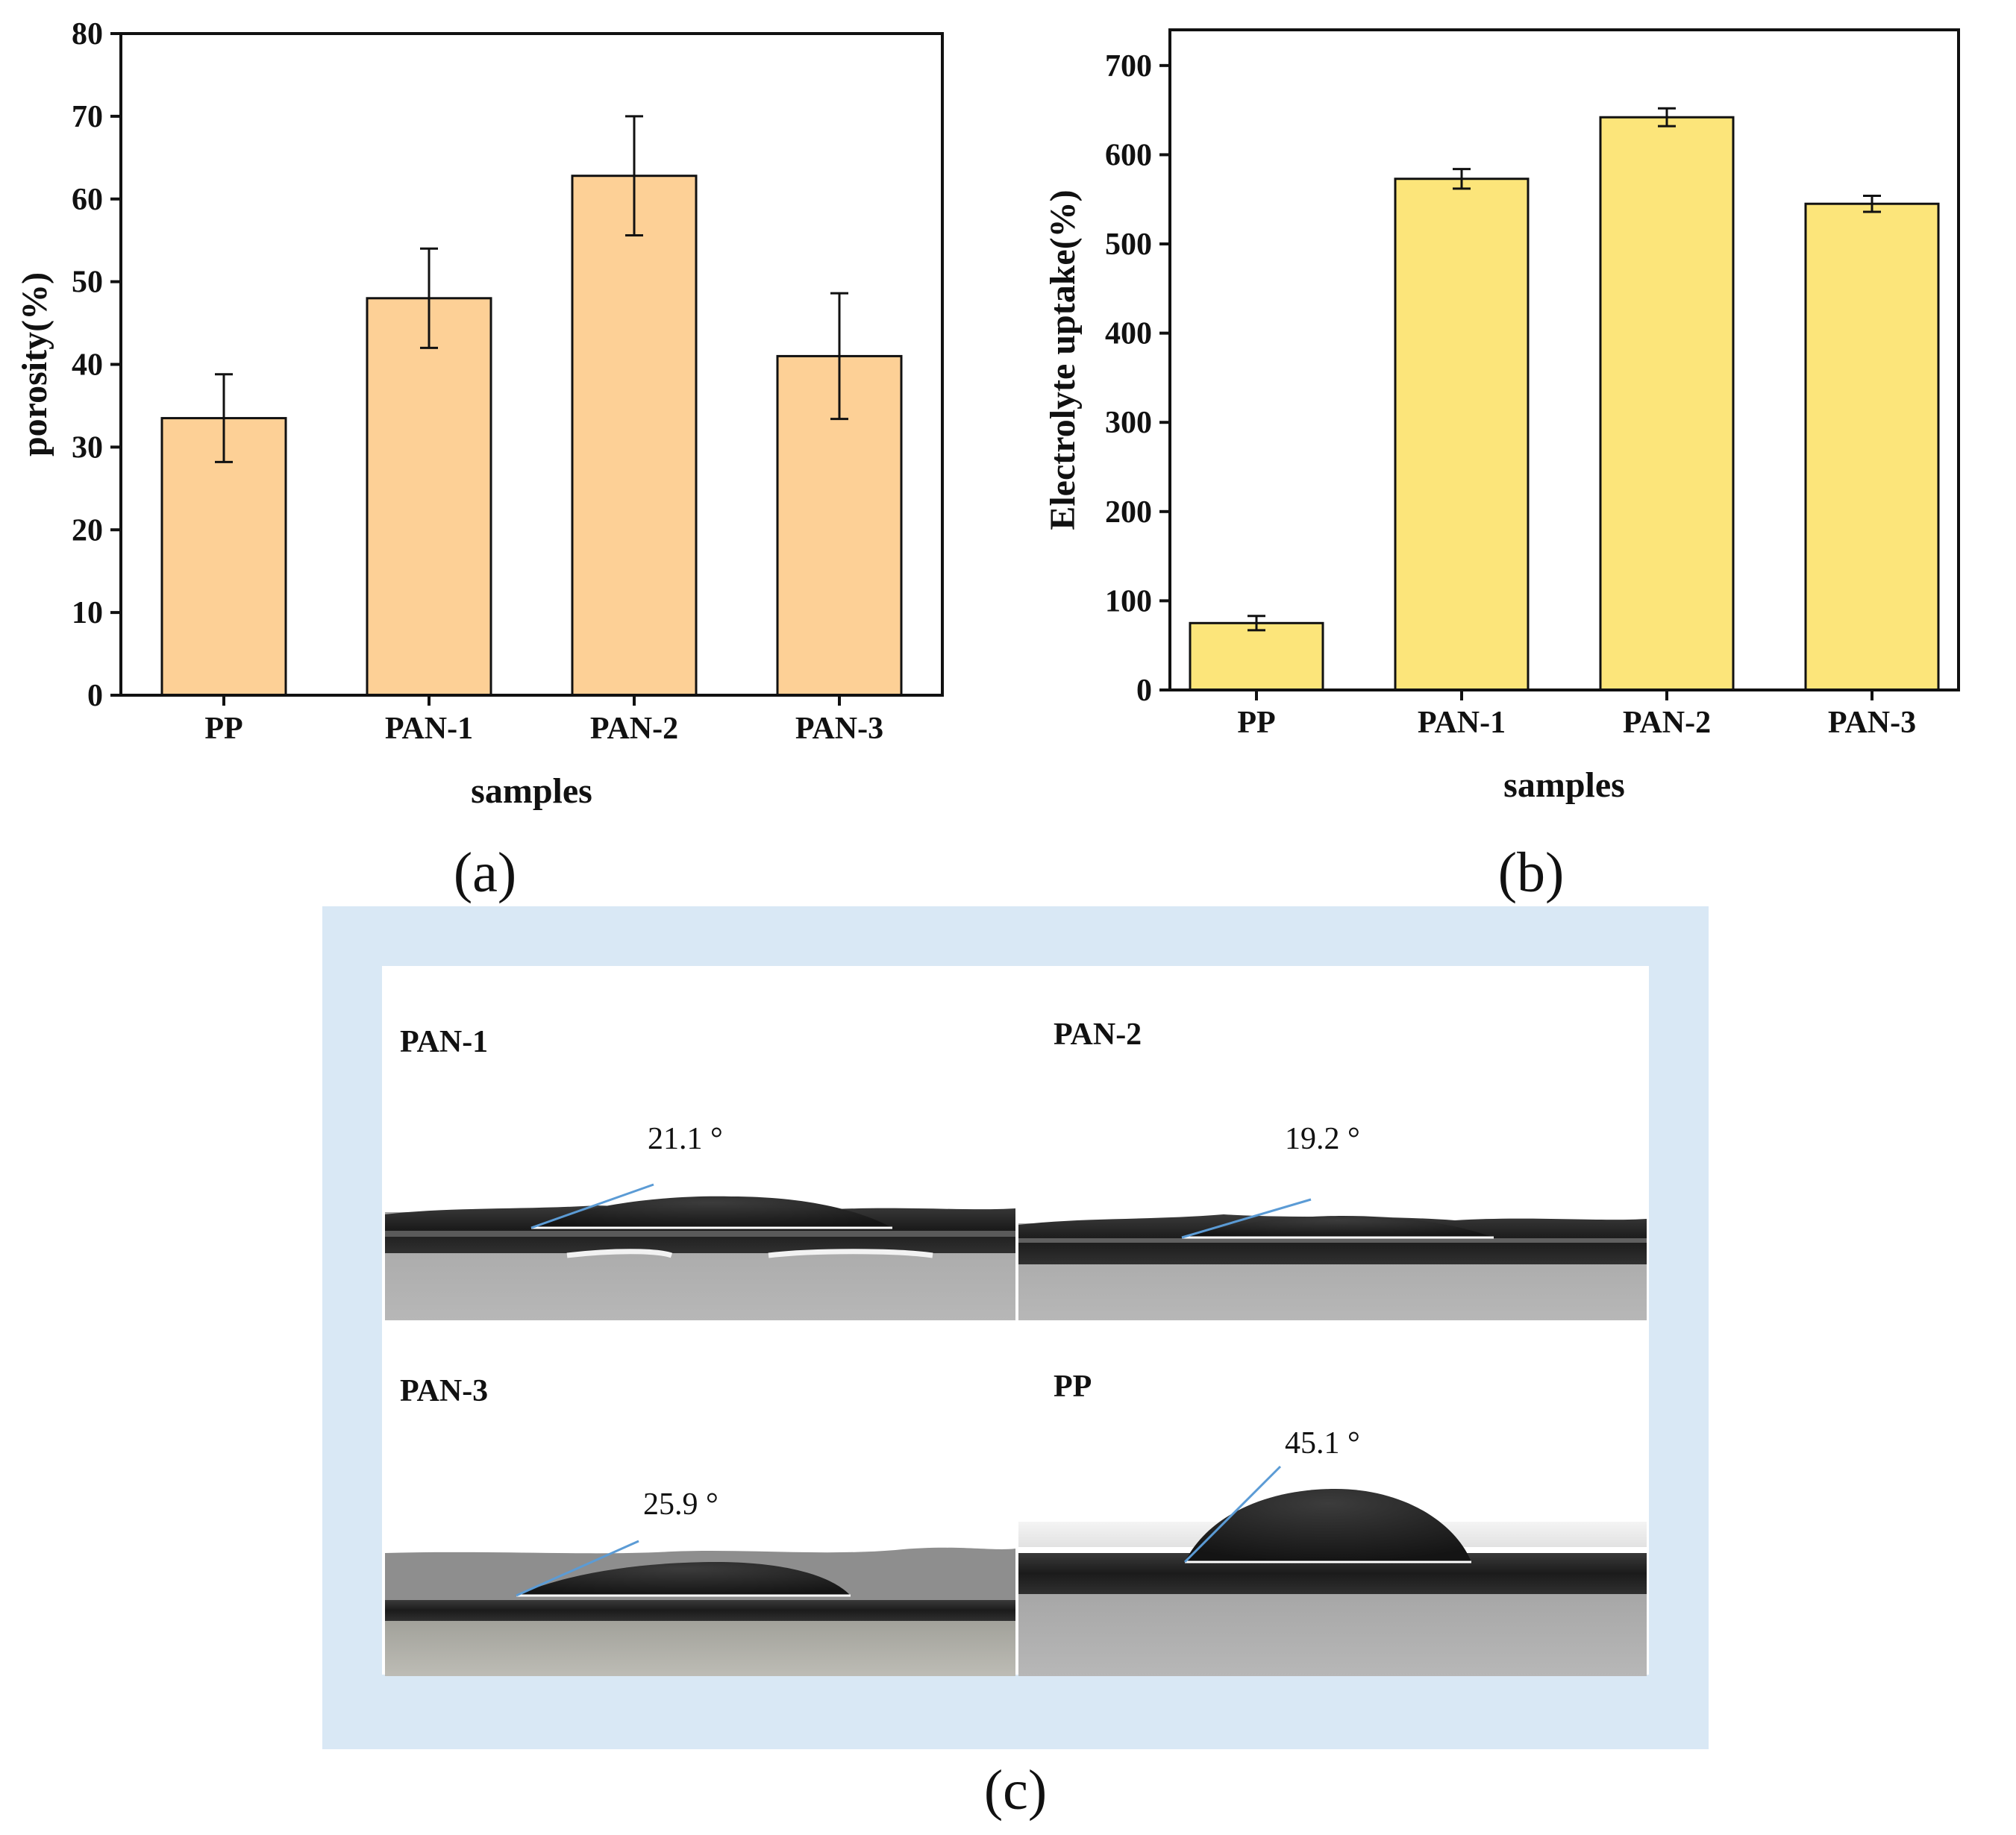 The width and height of the screenshot is (2016, 1835). Describe the element at coordinates (1322, 1444) in the screenshot. I see `angle-value-pp: 45.1 °` at that location.